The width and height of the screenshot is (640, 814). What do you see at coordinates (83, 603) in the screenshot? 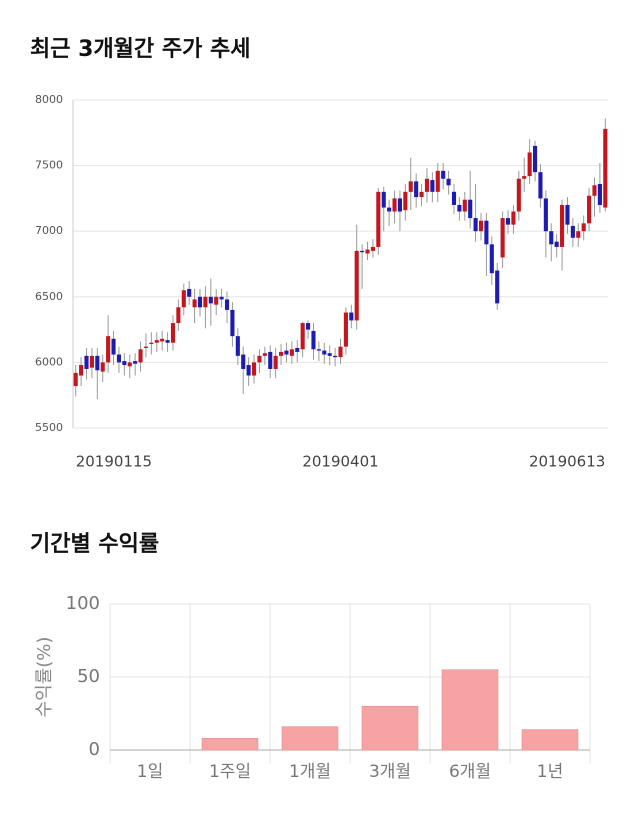
I see `y-tick-label: 100` at bounding box center [83, 603].